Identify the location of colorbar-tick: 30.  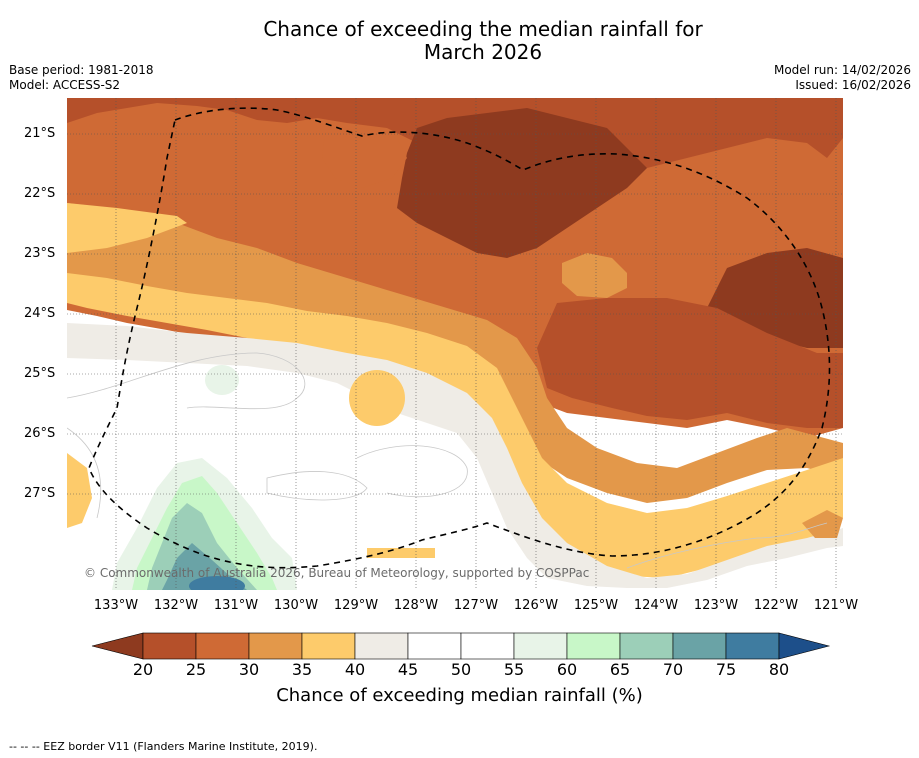
(249, 669).